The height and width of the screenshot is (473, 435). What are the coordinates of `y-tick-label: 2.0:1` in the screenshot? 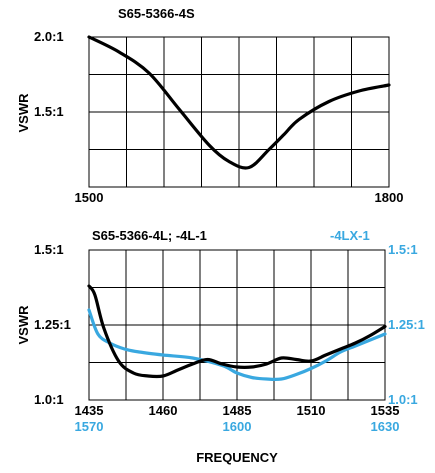 It's located at (49, 36).